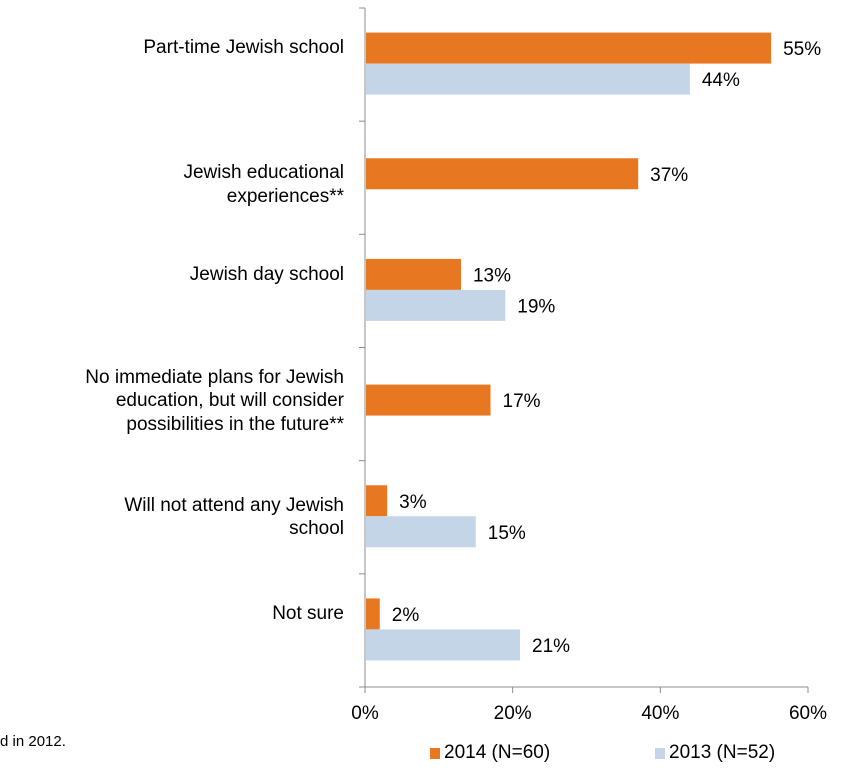 The image size is (844, 777). Describe the element at coordinates (316, 529) in the screenshot. I see `category-label-line: school` at that location.